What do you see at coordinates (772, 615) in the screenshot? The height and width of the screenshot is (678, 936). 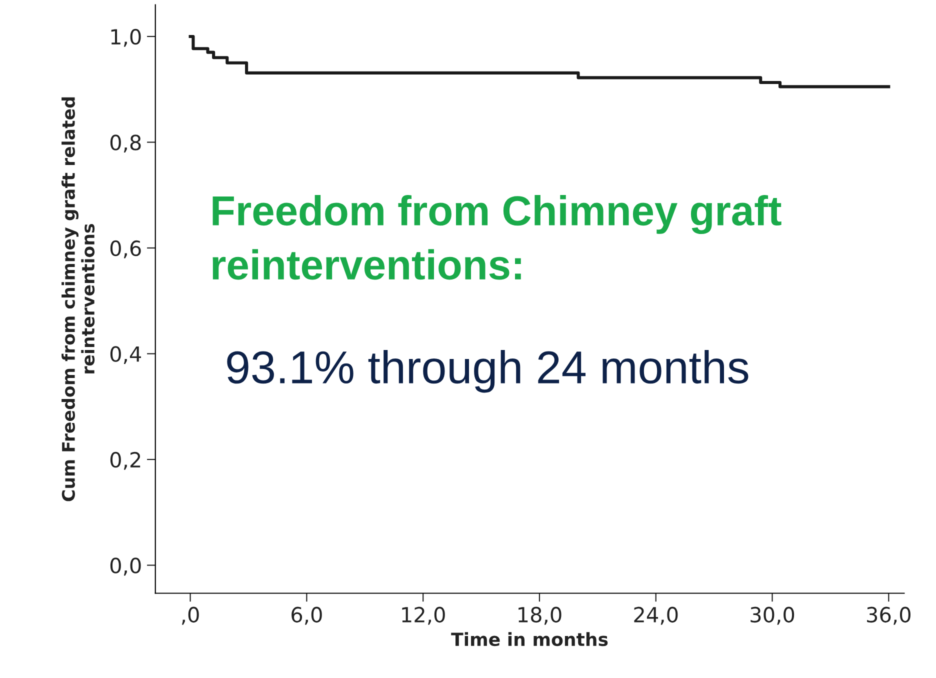 I see `x-tick-label: 30,0` at bounding box center [772, 615].